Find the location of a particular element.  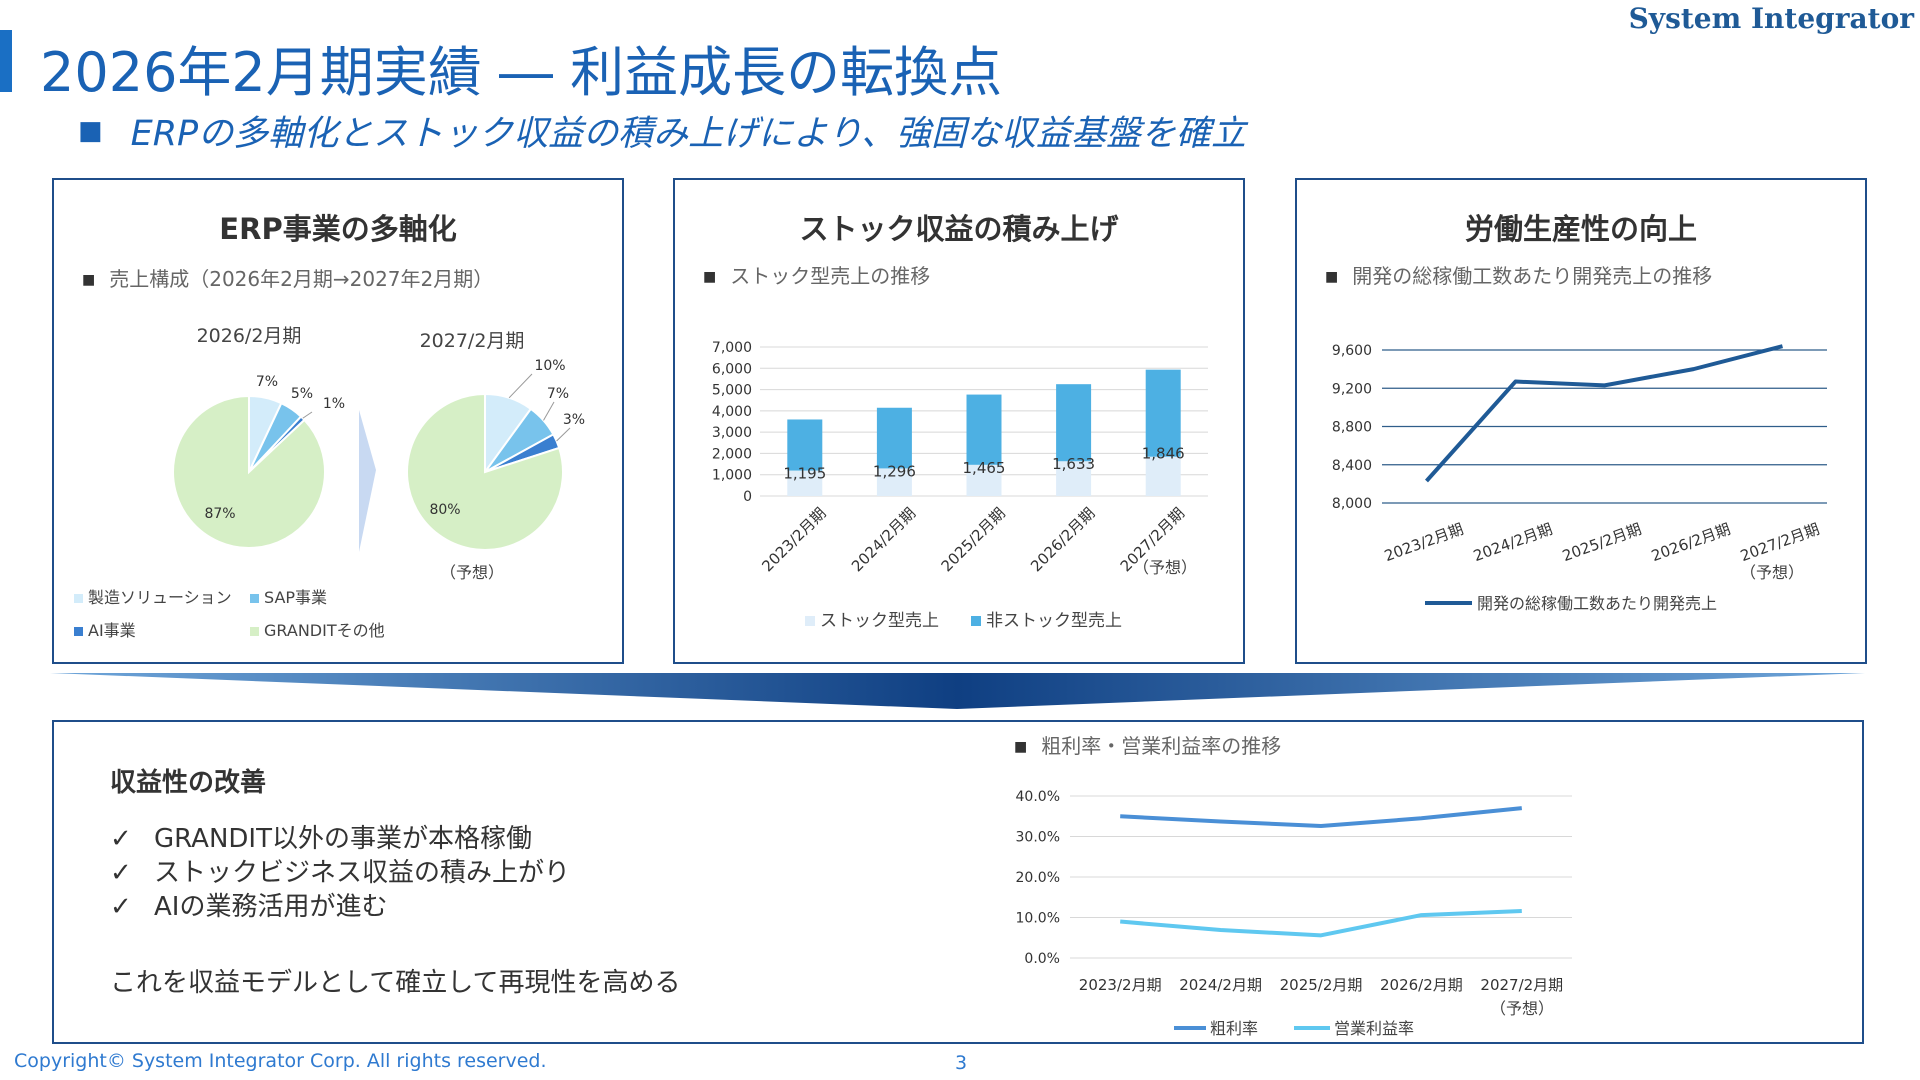

y-tick-label: 10.0% is located at coordinates (1038, 919).